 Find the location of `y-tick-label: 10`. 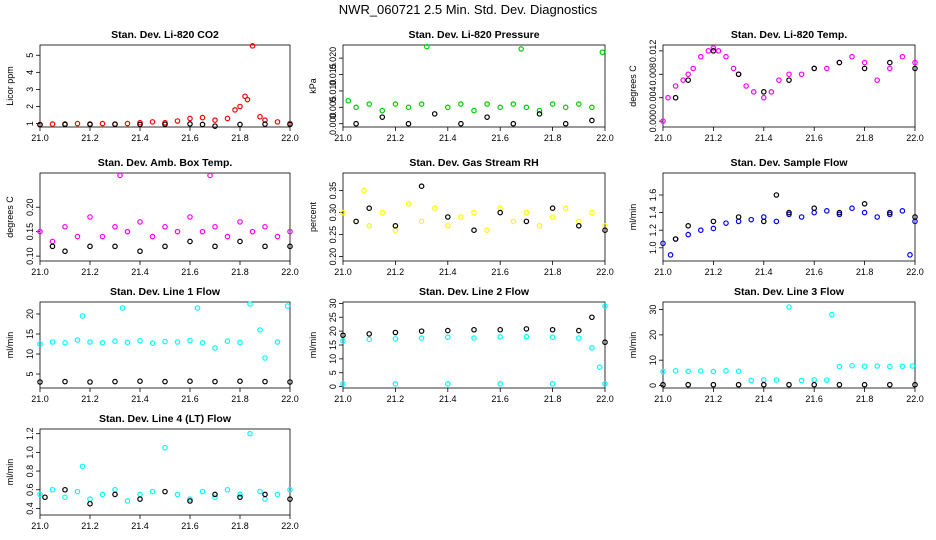

y-tick-label: 10 is located at coordinates (333, 359).